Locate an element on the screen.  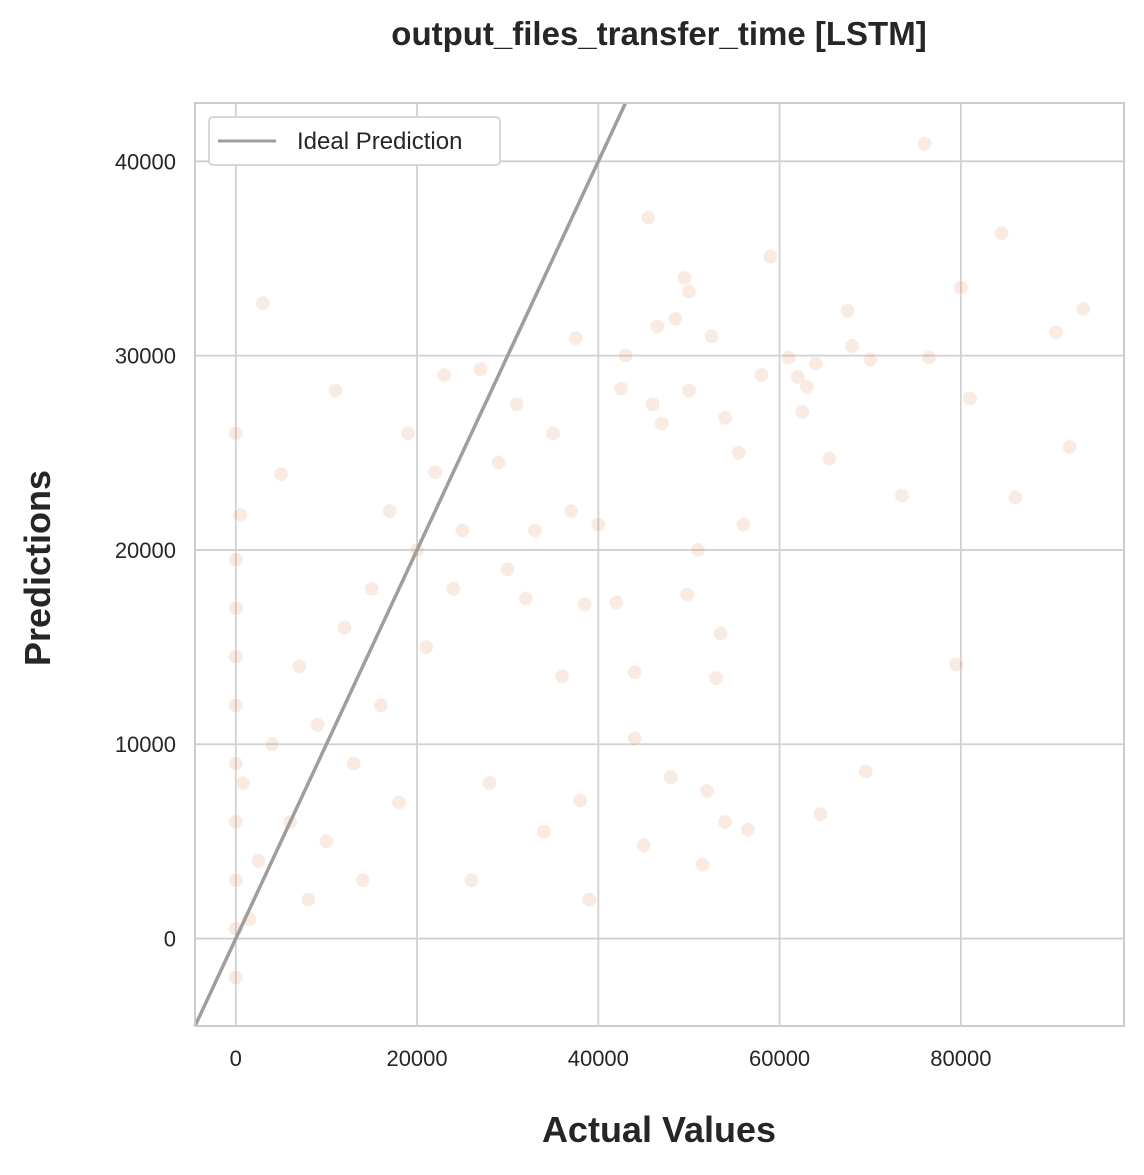
y-axis-ticks: 0 10000 20000 30000 40000 is located at coordinates (145, 550).